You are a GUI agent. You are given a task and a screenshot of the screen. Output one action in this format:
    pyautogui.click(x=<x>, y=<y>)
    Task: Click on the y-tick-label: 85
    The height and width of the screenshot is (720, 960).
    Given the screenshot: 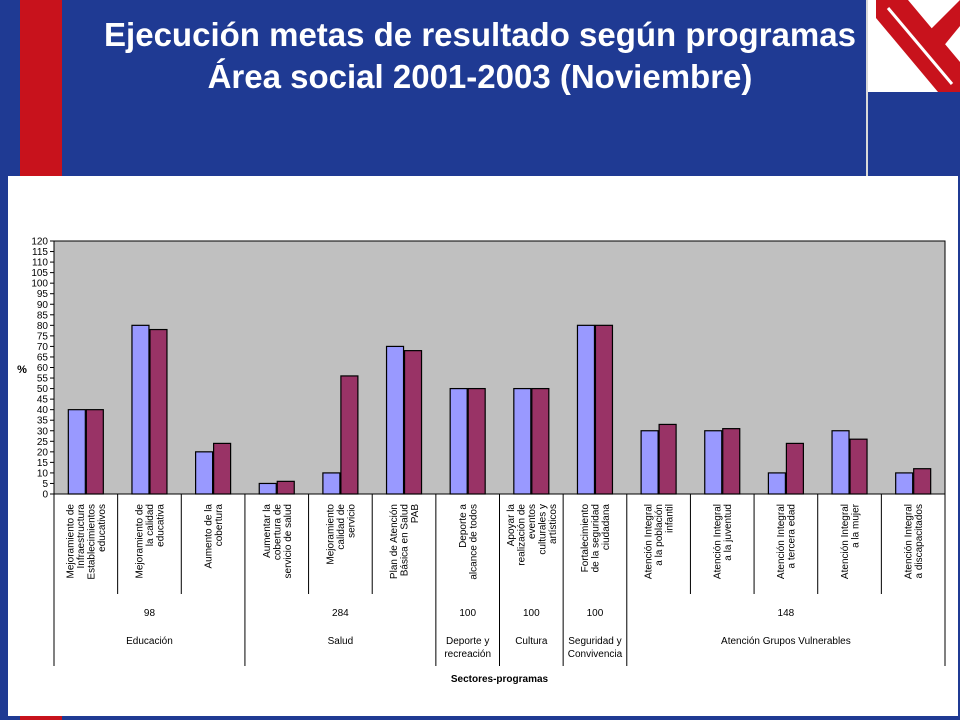 What is the action you would take?
    pyautogui.click(x=43, y=315)
    